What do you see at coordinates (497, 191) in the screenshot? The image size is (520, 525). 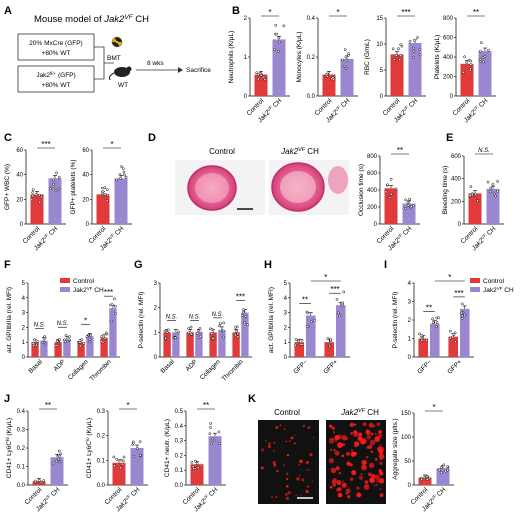 I see `chart-e-jak2-point` at bounding box center [497, 191].